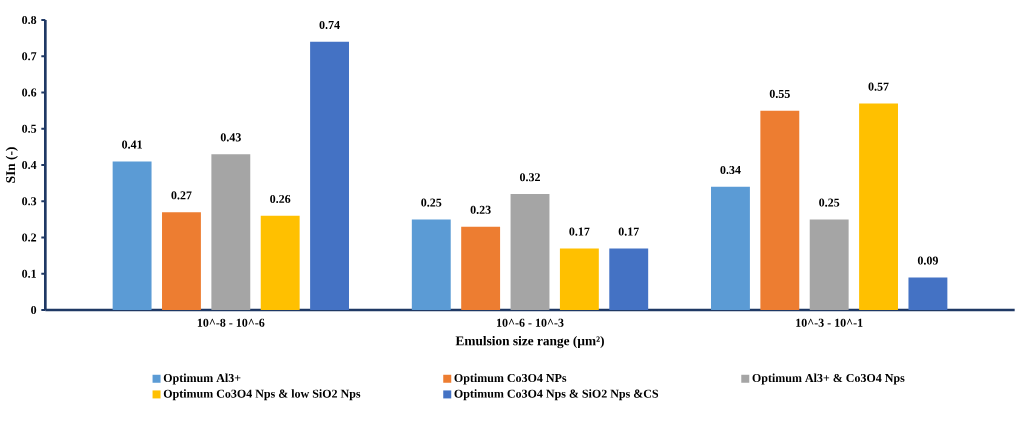 The width and height of the screenshot is (1026, 440). What do you see at coordinates (202, 379) in the screenshot?
I see `legend-label: Optimum Al3+` at bounding box center [202, 379].